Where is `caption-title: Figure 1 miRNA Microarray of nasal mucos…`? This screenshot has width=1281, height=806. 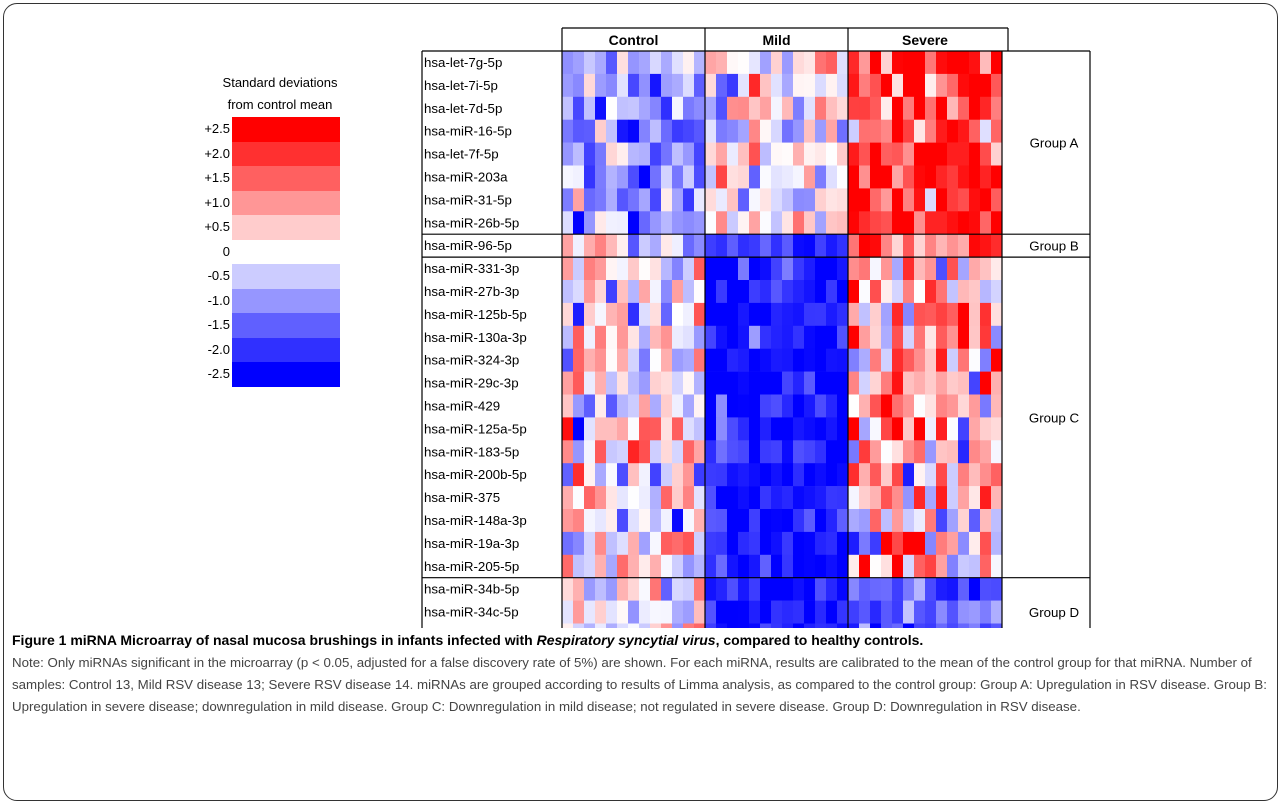 caption-title: Figure 1 miRNA Microarray of nasal mucos… is located at coordinates (467, 640).